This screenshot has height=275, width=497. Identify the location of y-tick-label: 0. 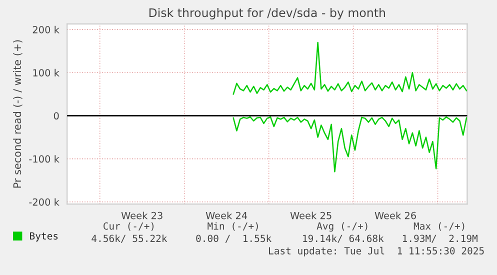
(56, 116).